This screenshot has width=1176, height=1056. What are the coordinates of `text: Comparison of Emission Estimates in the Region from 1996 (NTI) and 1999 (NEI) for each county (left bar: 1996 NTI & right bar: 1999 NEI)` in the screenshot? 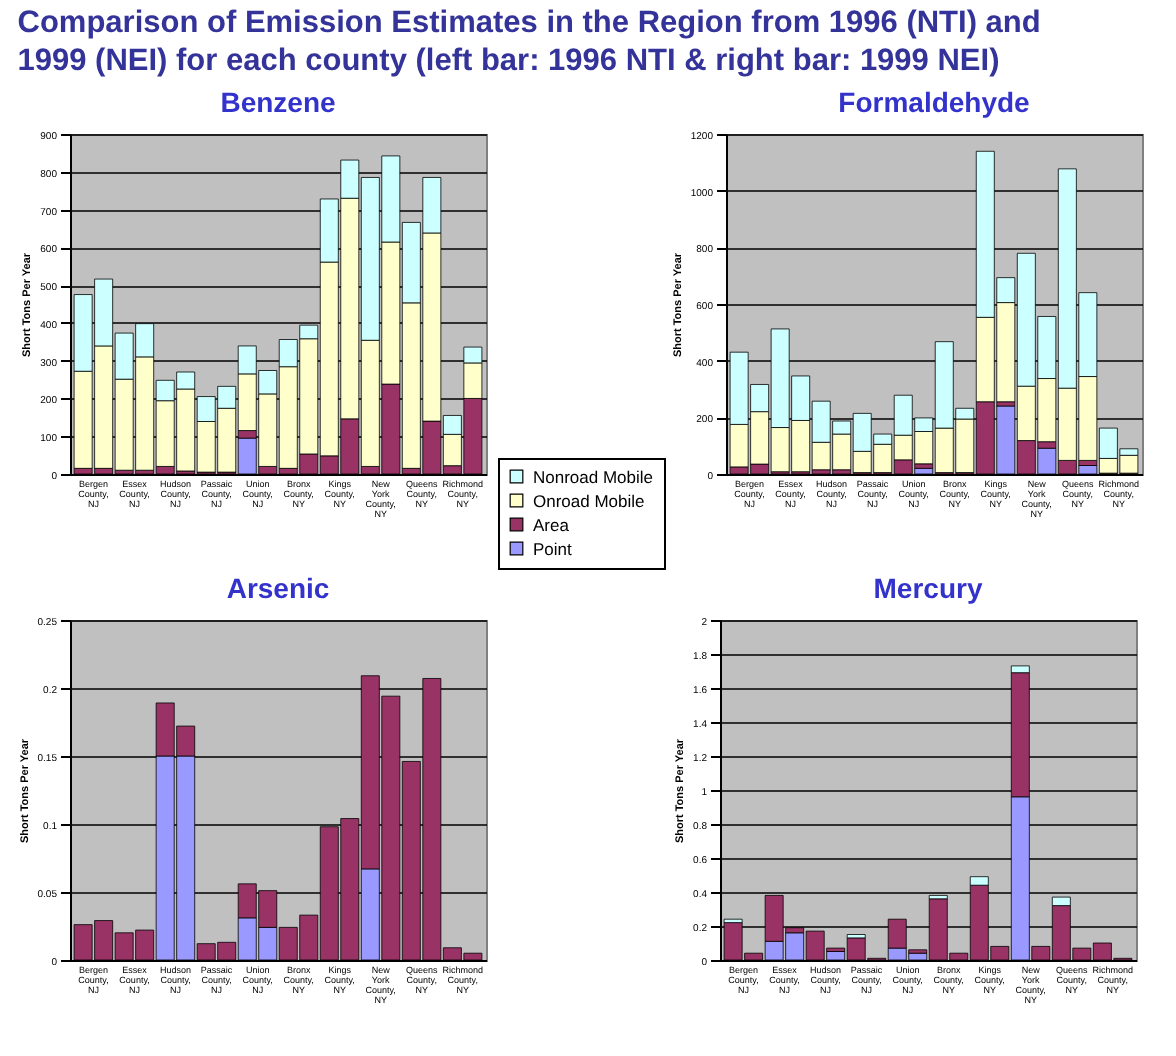 It's located at (529, 42).